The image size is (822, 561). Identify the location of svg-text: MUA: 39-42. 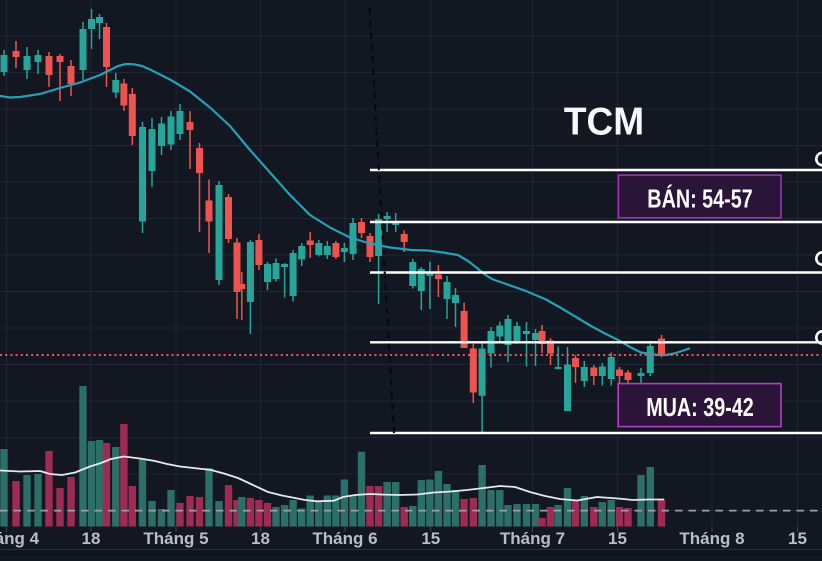
(700, 406).